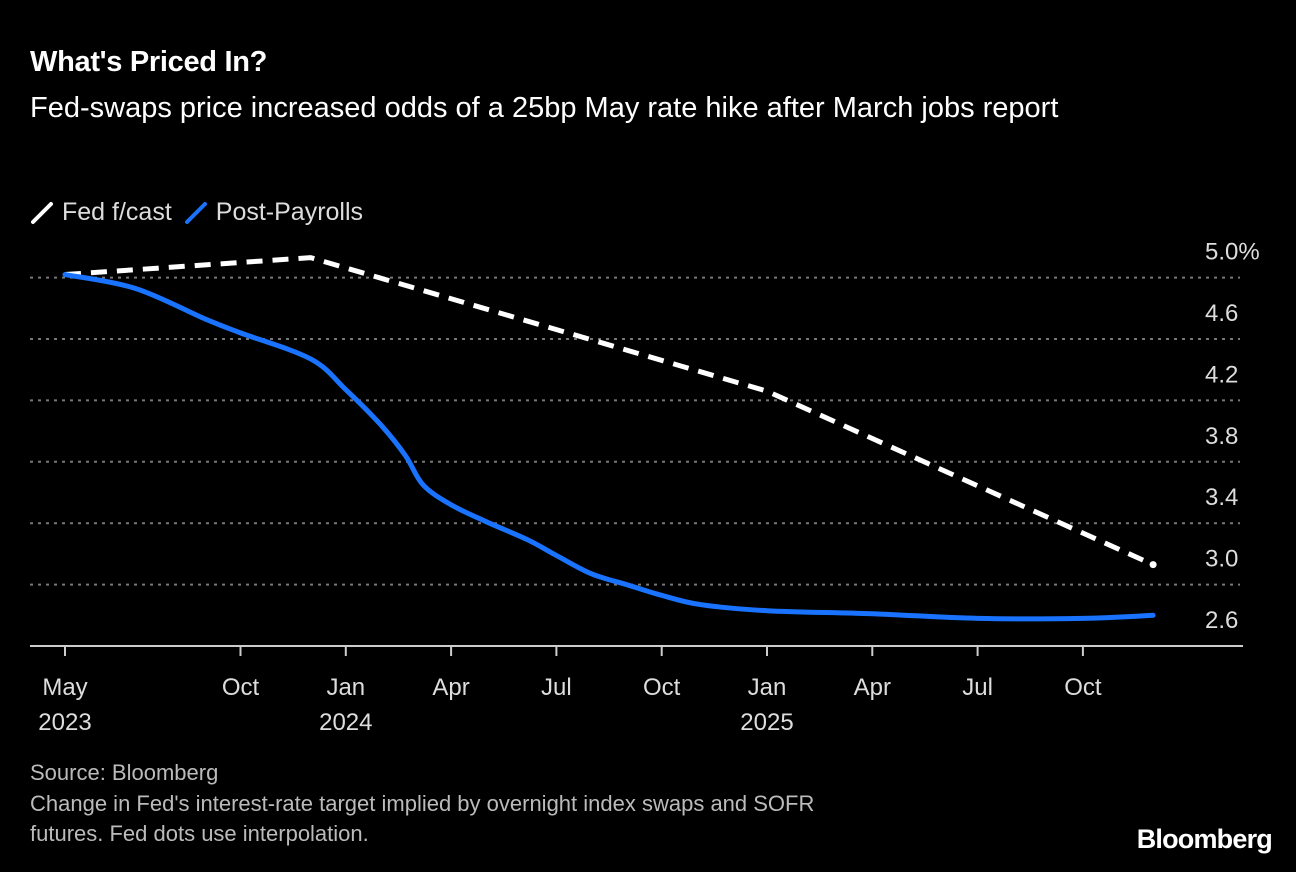 The image size is (1296, 872). Describe the element at coordinates (1153, 565) in the screenshot. I see `series-endpoint` at that location.